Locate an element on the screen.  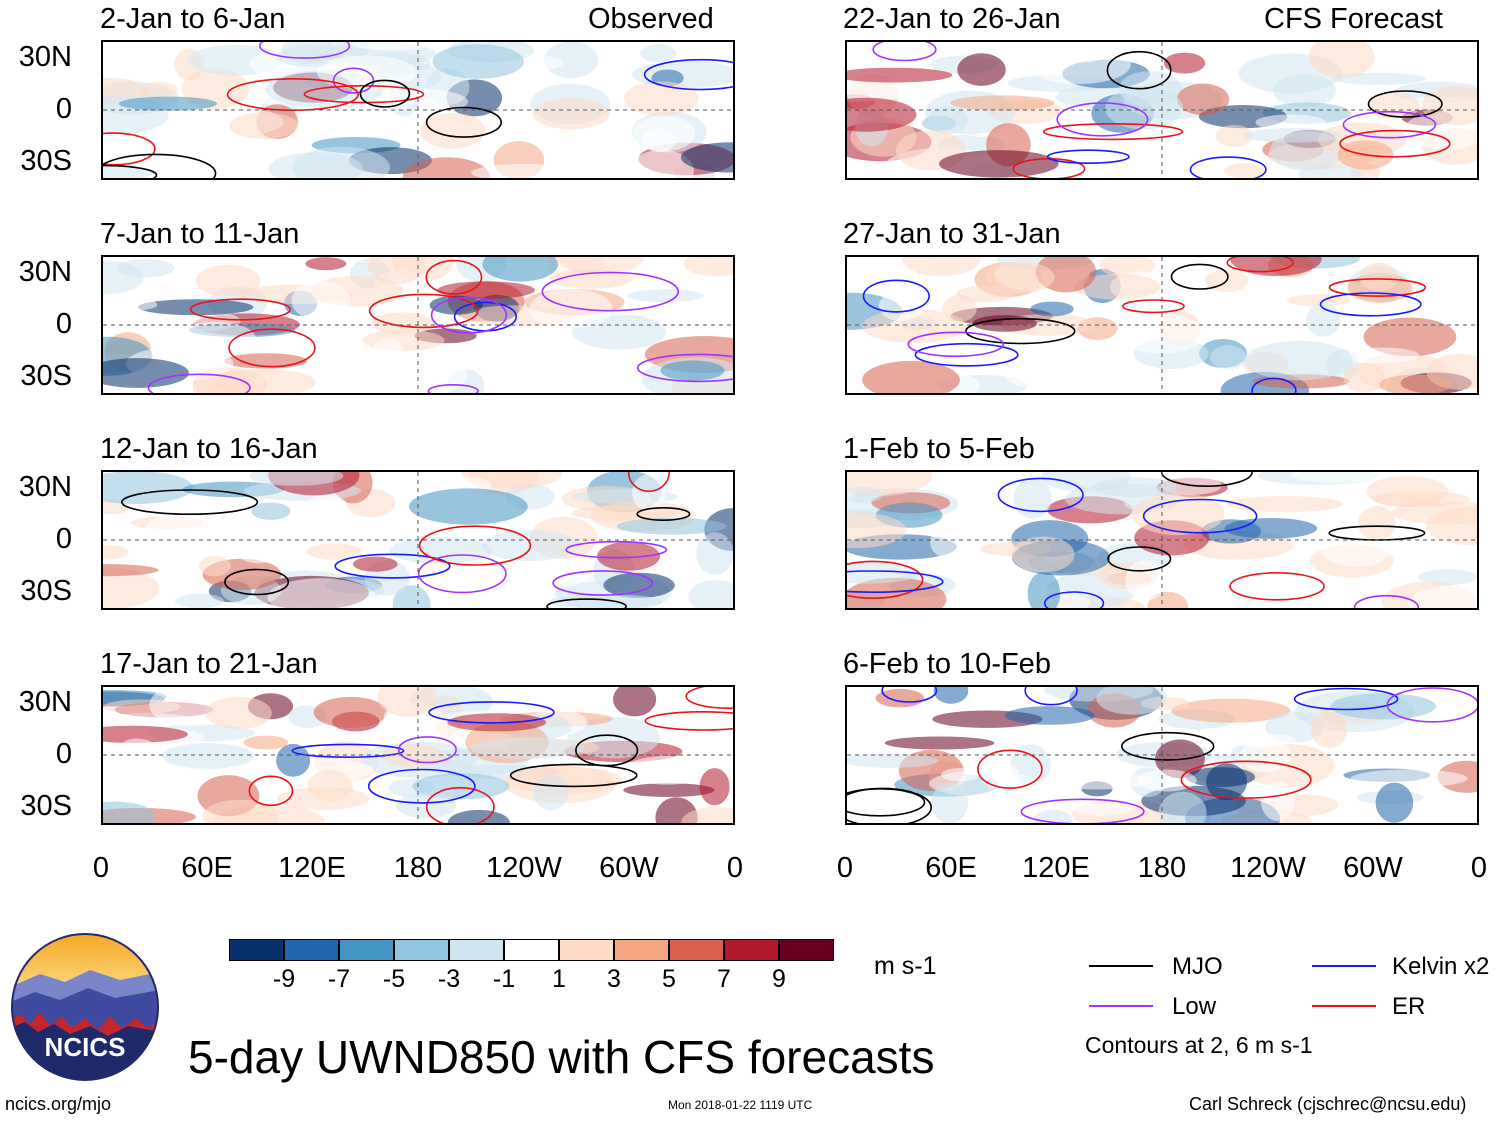
colorbar-label: 7 is located at coordinates (724, 979).